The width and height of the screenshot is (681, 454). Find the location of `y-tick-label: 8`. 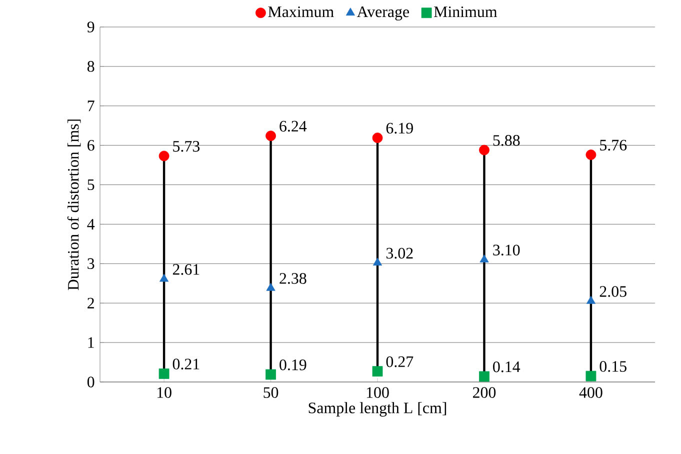

y-tick-label: 8 is located at coordinates (90, 66).